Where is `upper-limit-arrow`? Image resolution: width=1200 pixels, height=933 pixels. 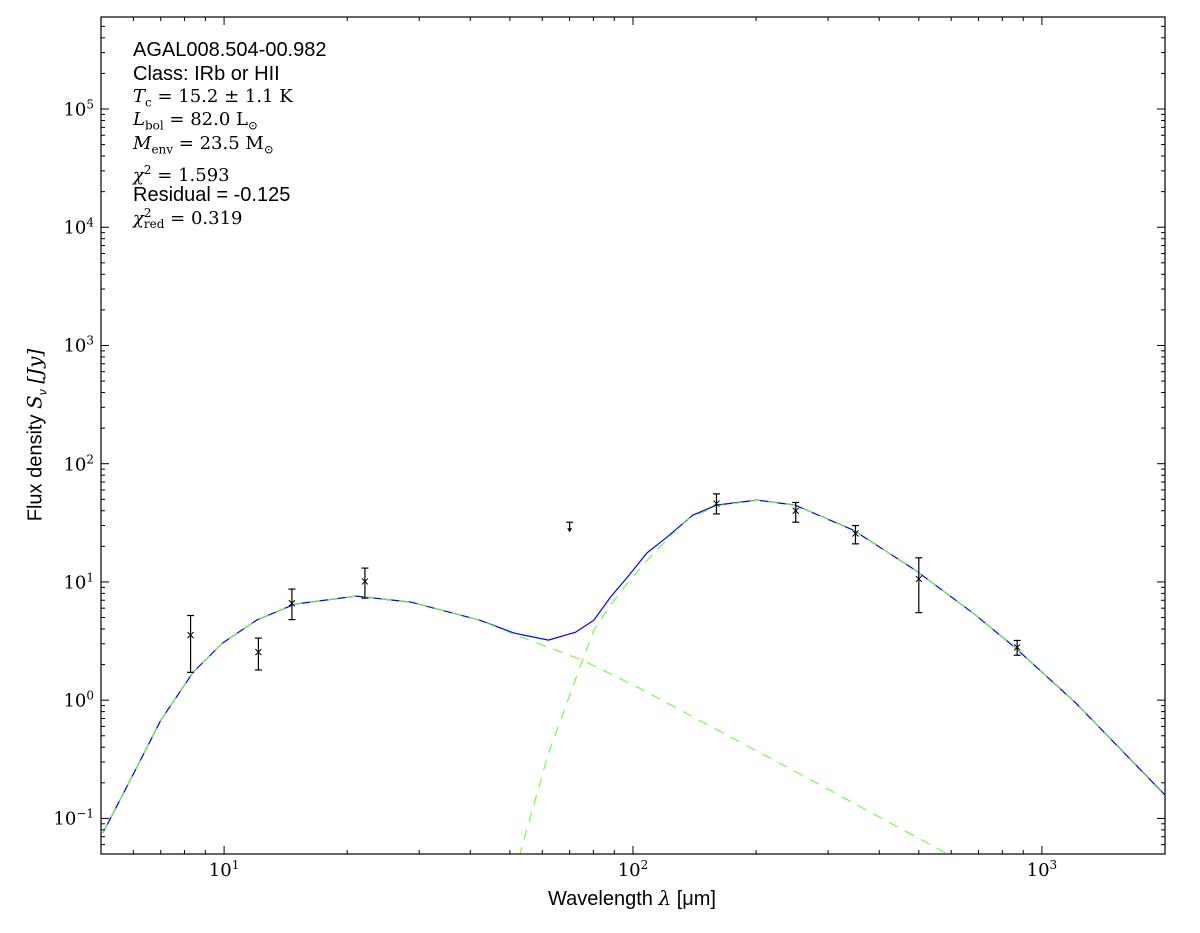
upper-limit-arrow is located at coordinates (570, 530).